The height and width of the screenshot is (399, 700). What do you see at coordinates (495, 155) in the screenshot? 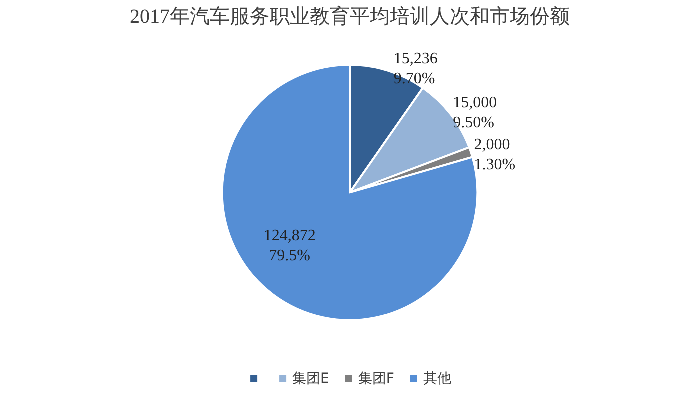
I see `data-label: 2,000 1.30%` at bounding box center [495, 155].